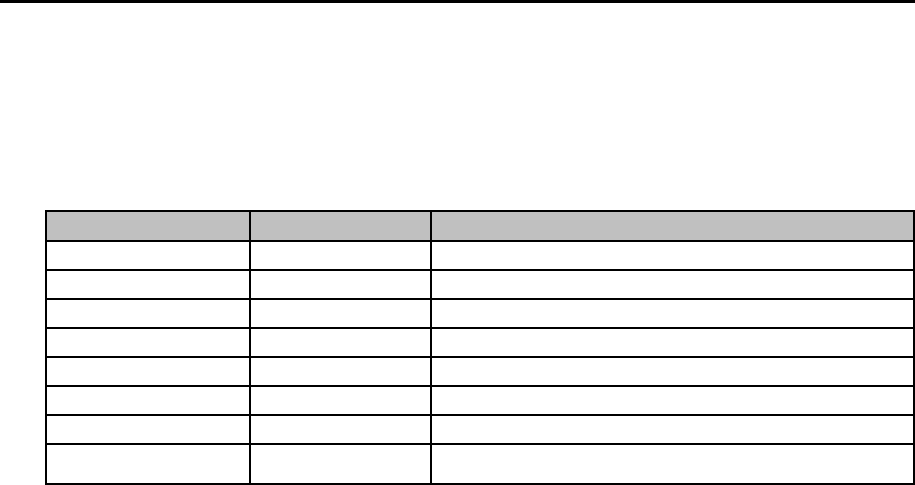  I want to click on table-header, so click(480, 226).